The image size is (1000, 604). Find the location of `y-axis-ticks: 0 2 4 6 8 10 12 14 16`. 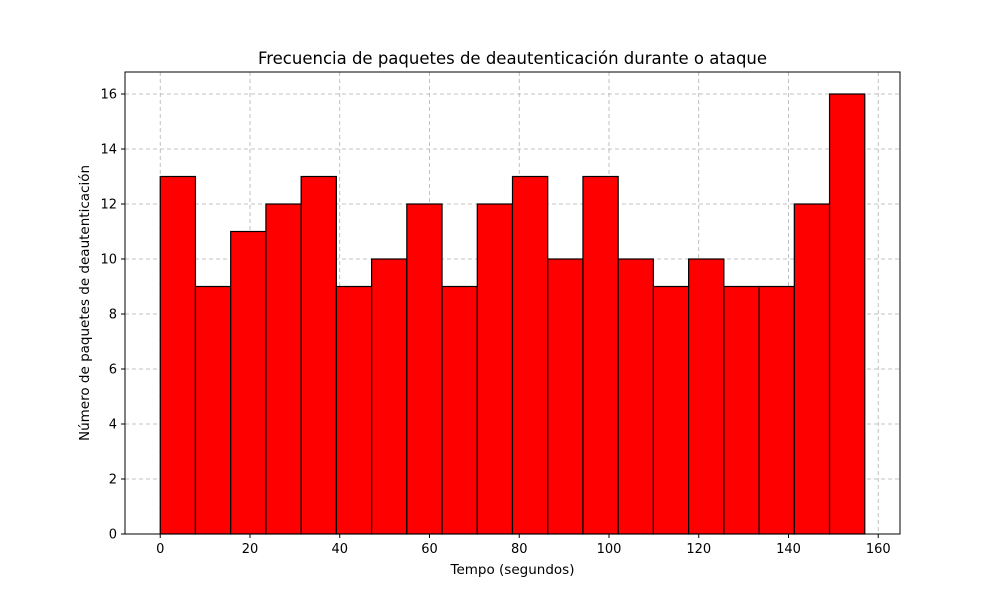

y-axis-ticks: 0 2 4 6 8 10 12 14 16 is located at coordinates (112, 315).